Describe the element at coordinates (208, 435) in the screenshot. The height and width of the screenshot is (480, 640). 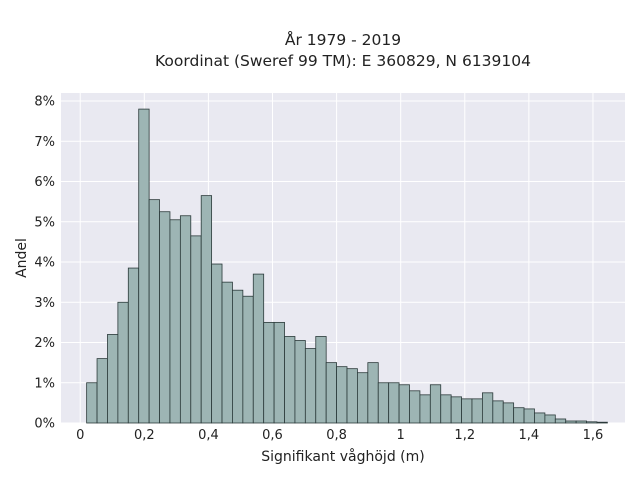
I see `x-tick-label: 0,4` at that location.